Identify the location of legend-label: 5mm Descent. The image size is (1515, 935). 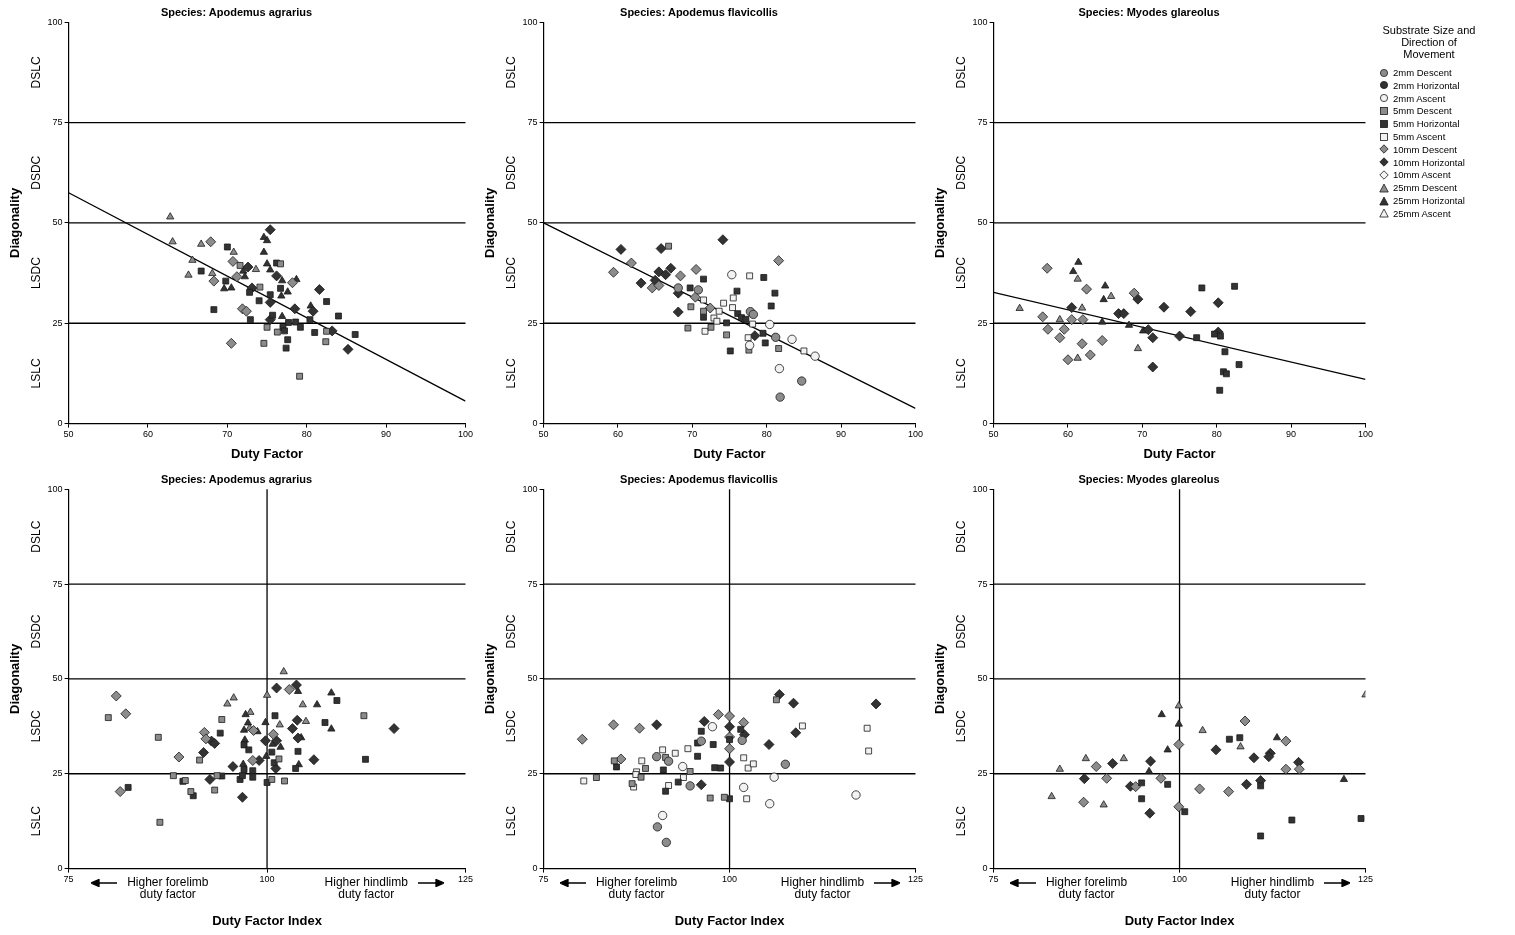
(1422, 111).